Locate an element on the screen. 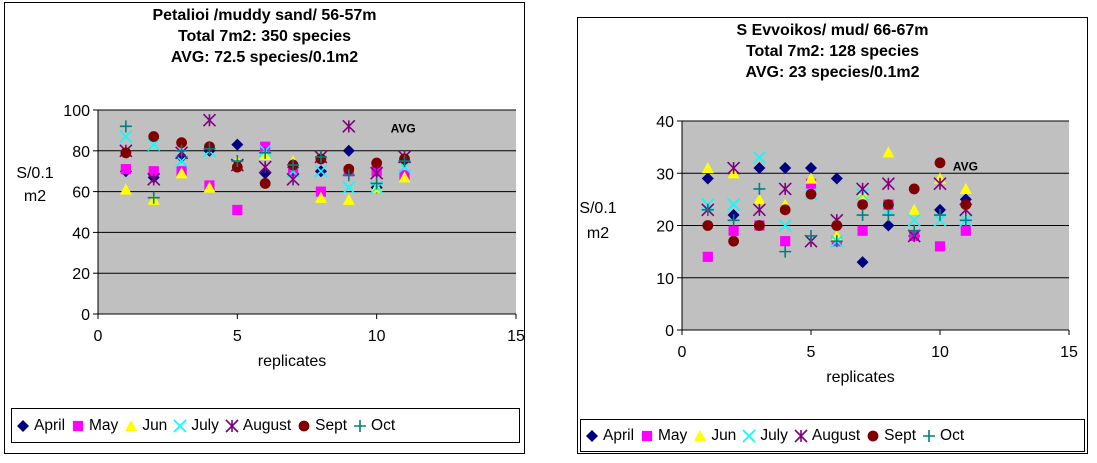 The height and width of the screenshot is (463, 1097). legend-label: Sept is located at coordinates (331, 425).